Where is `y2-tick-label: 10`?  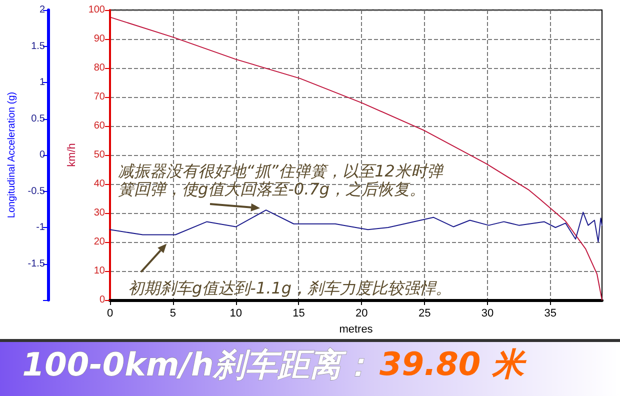 y2-tick-label: 10 is located at coordinates (100, 271).